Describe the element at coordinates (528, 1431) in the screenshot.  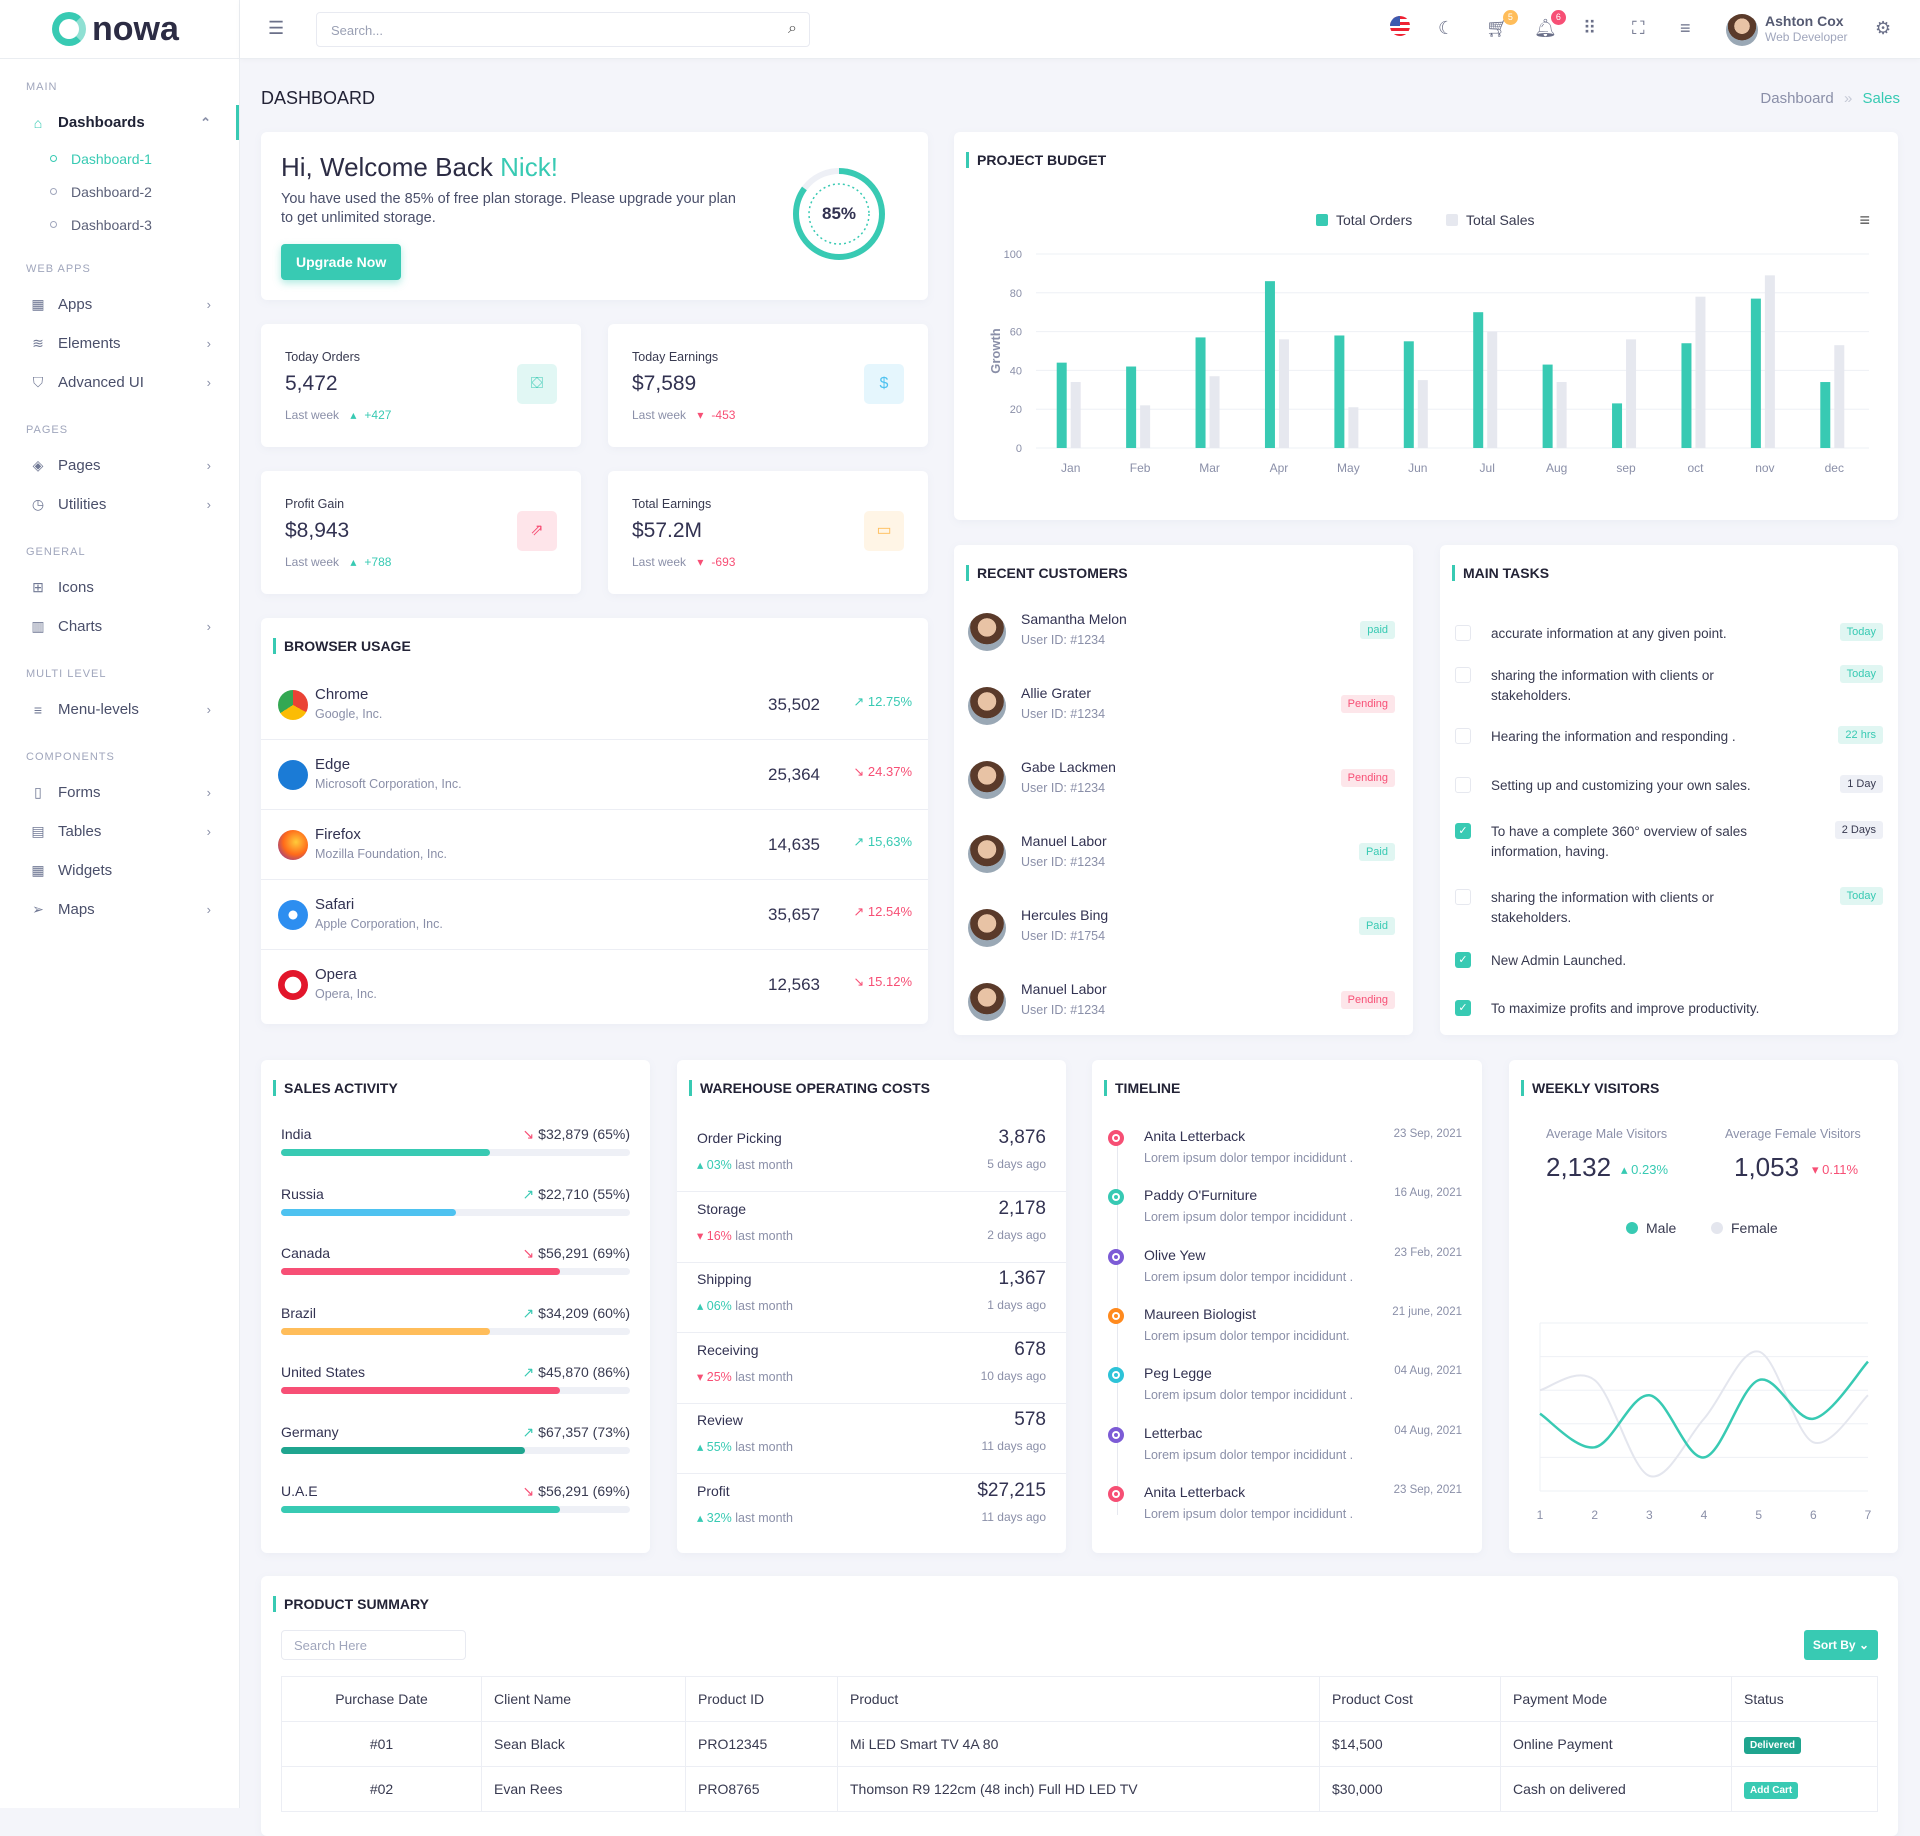
I see `trend-up-icon: ↗` at that location.